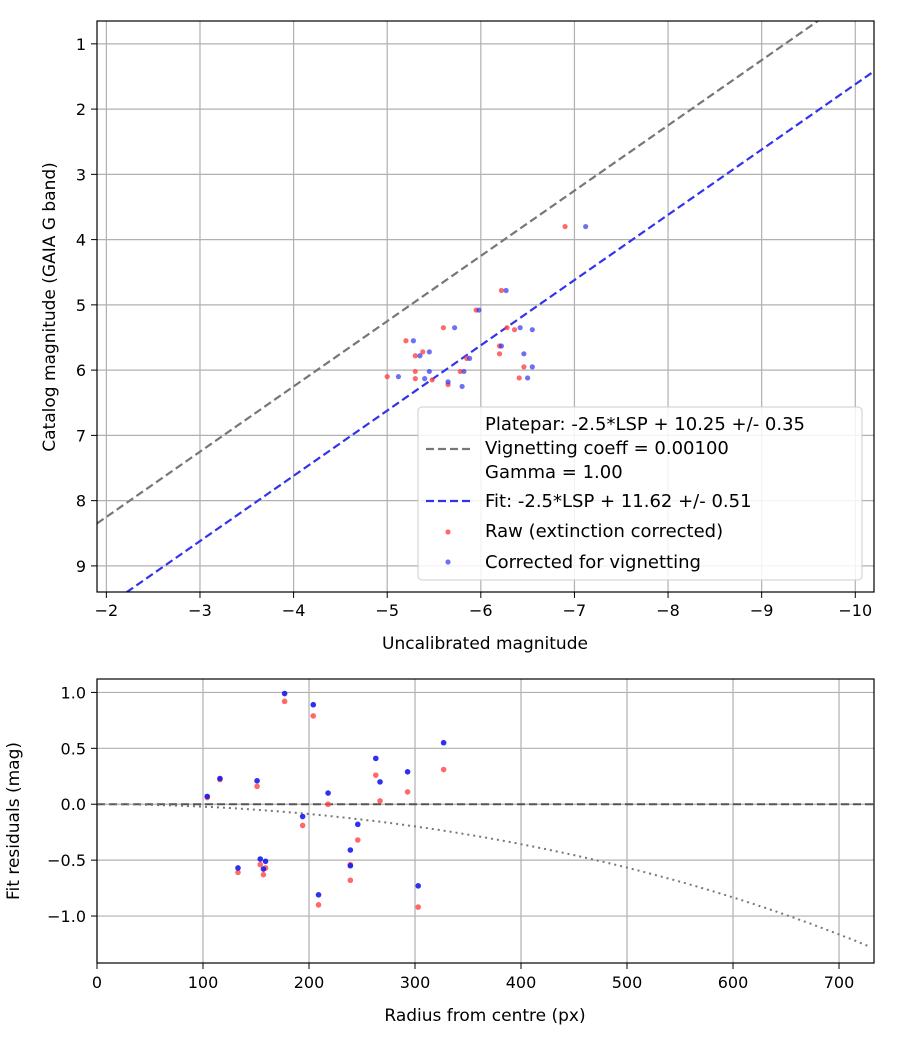  What do you see at coordinates (839, 982) in the screenshot?
I see `bottom-x-tick-label: 700` at bounding box center [839, 982].